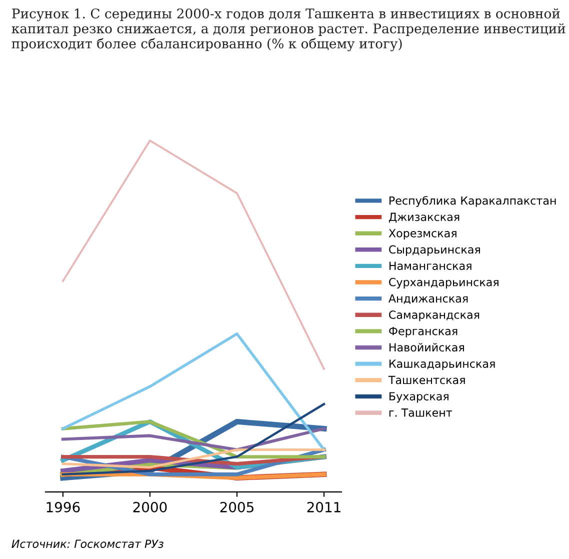 Image resolution: width=569 pixels, height=559 pixels. I want to click on legend-label: Кашкадарьинская, so click(442, 365).